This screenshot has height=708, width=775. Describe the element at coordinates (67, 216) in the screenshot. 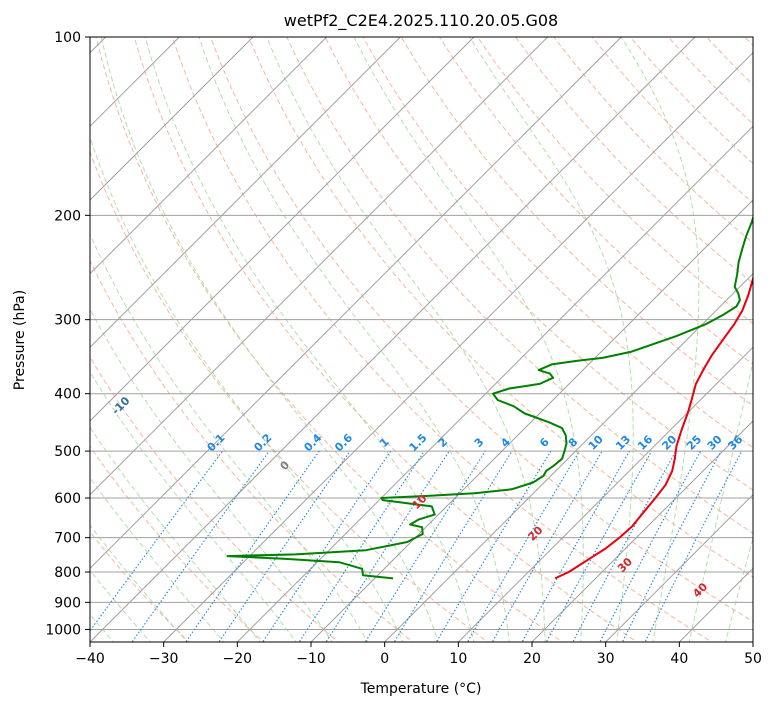

I see `y-tick-label: 200` at that location.